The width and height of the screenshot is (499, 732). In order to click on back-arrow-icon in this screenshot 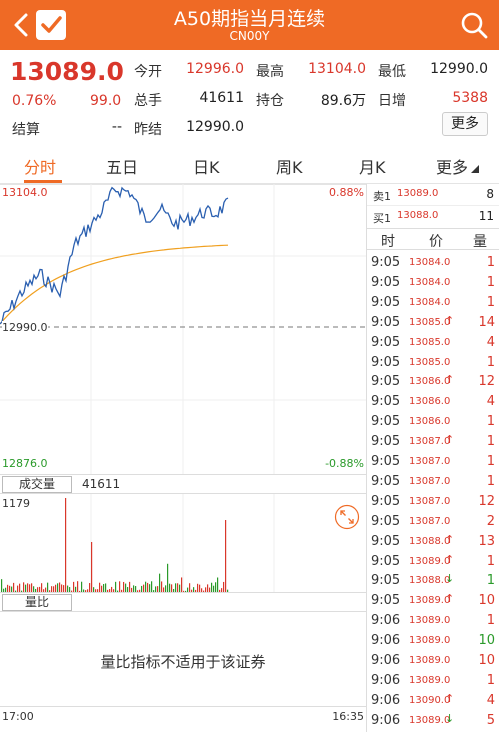, I will do `click(21, 25)`.